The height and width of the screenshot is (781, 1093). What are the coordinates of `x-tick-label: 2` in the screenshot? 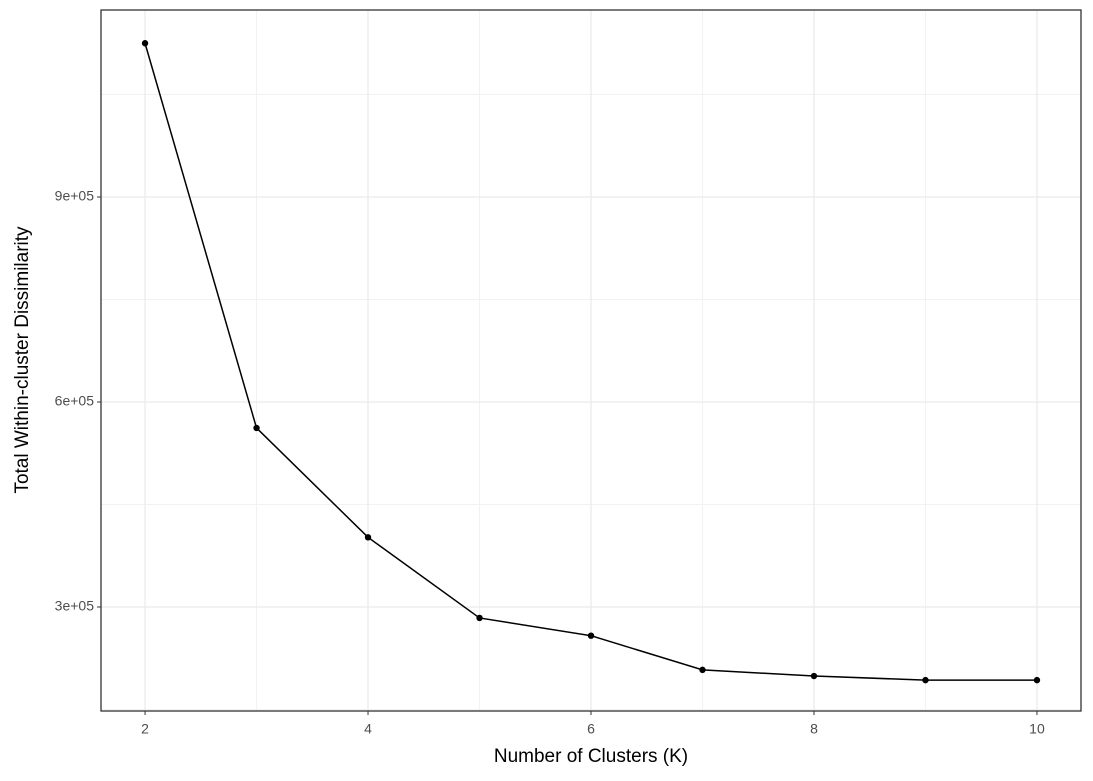 It's located at (145, 729).